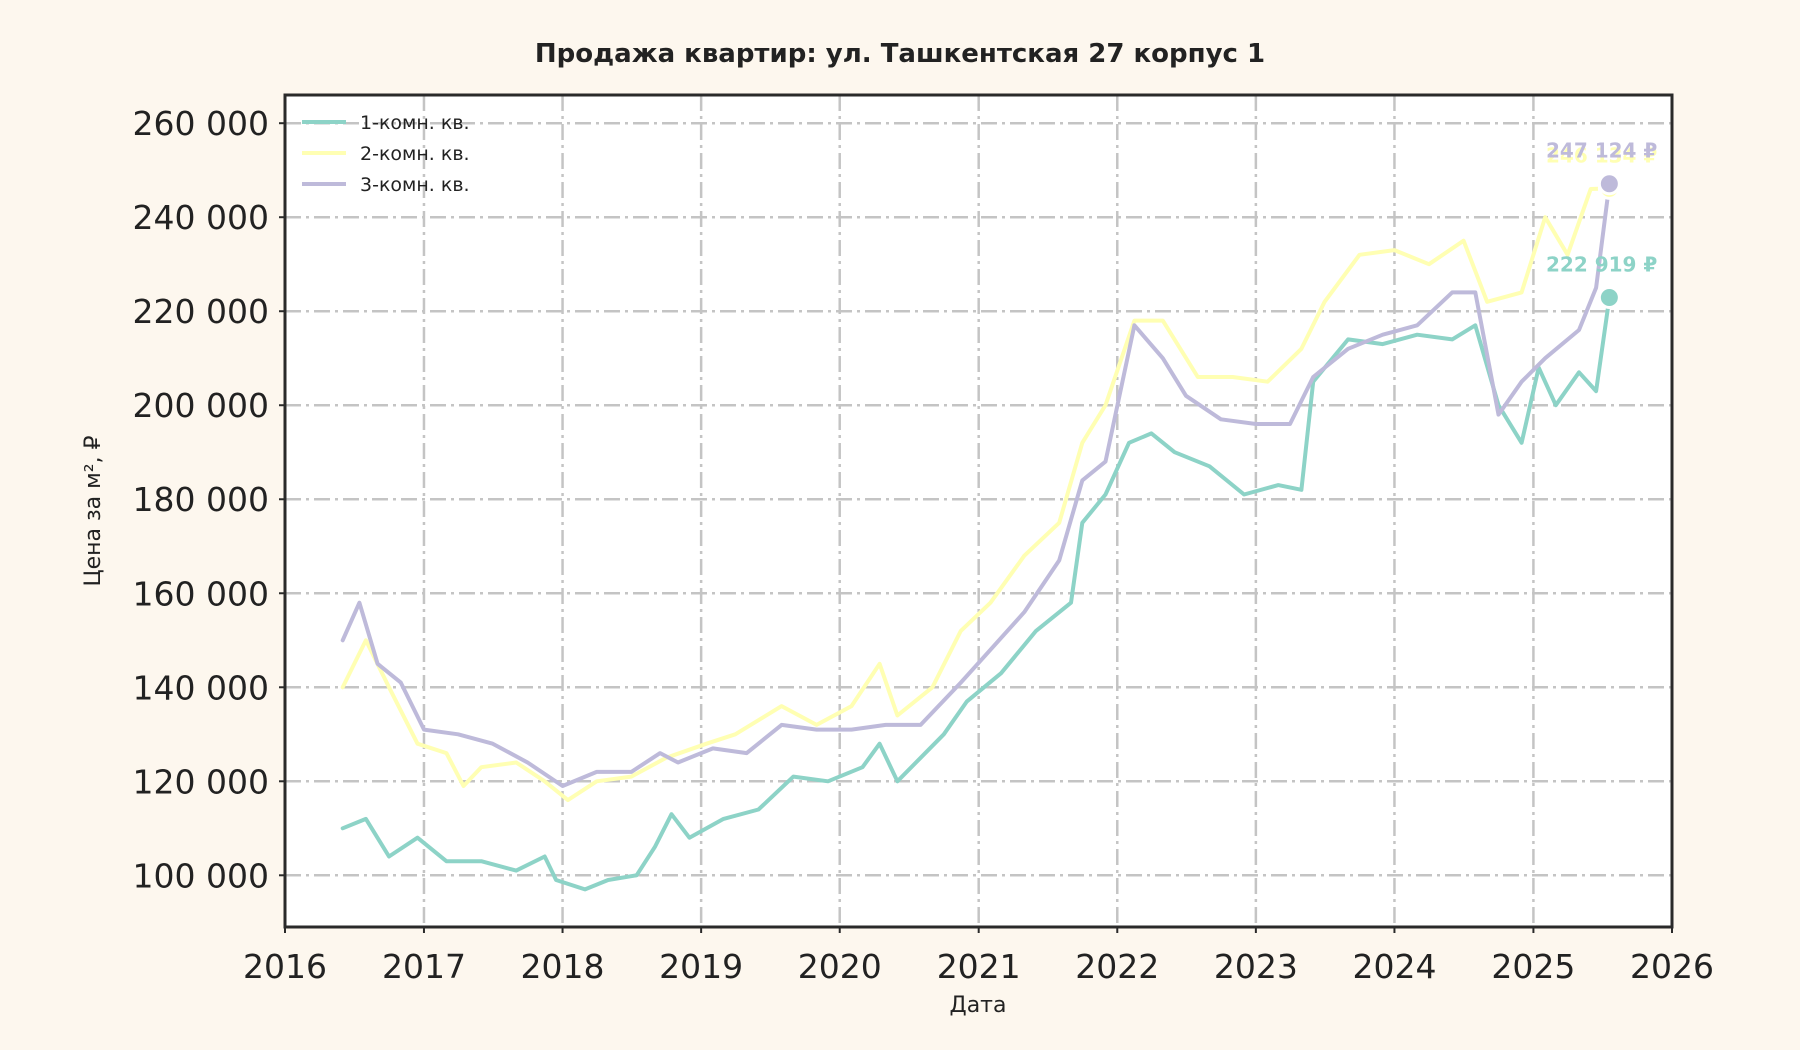 Image resolution: width=1800 pixels, height=1050 pixels. What do you see at coordinates (1601, 265) in the screenshot?
I see `series-last-value-label: 222 919 ₽` at bounding box center [1601, 265].